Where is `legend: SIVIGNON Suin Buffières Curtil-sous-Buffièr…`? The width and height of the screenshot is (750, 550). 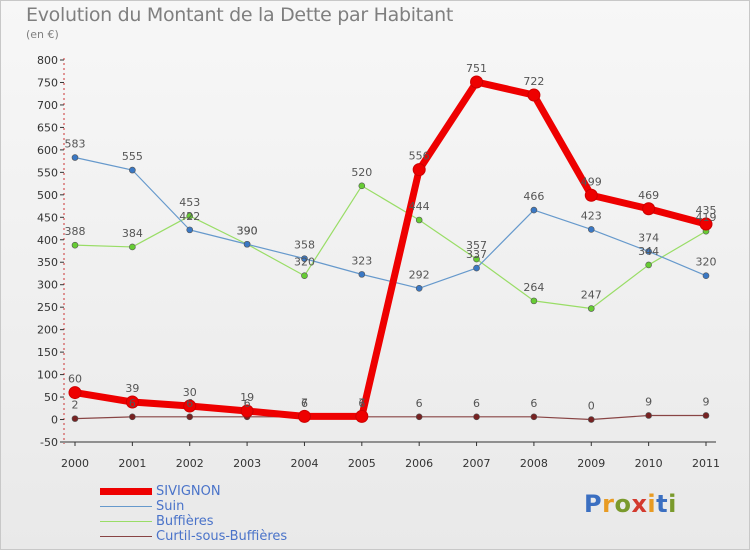
legend: SIVIGNON Suin Buffières Curtil-sous-Buffièr… is located at coordinates (193, 514).